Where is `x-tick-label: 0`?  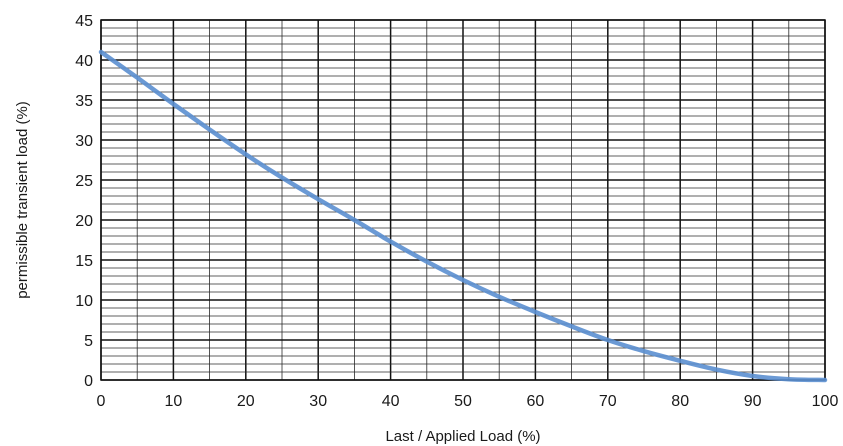
x-tick-label: 0 is located at coordinates (101, 401).